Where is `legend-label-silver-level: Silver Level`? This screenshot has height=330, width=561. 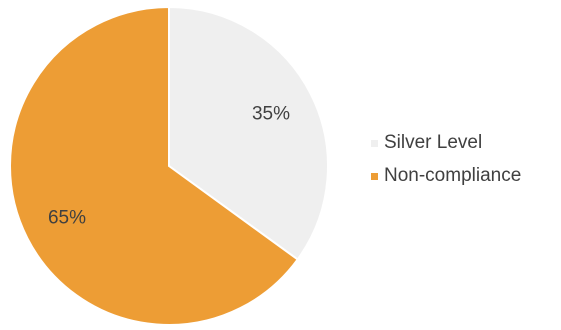
legend-label-silver-level: Silver Level is located at coordinates (433, 142).